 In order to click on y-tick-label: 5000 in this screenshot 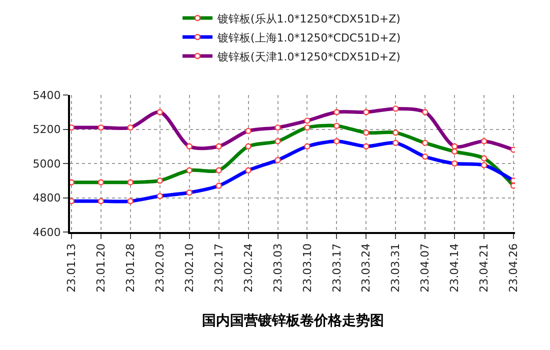, I will do `click(46, 163)`.